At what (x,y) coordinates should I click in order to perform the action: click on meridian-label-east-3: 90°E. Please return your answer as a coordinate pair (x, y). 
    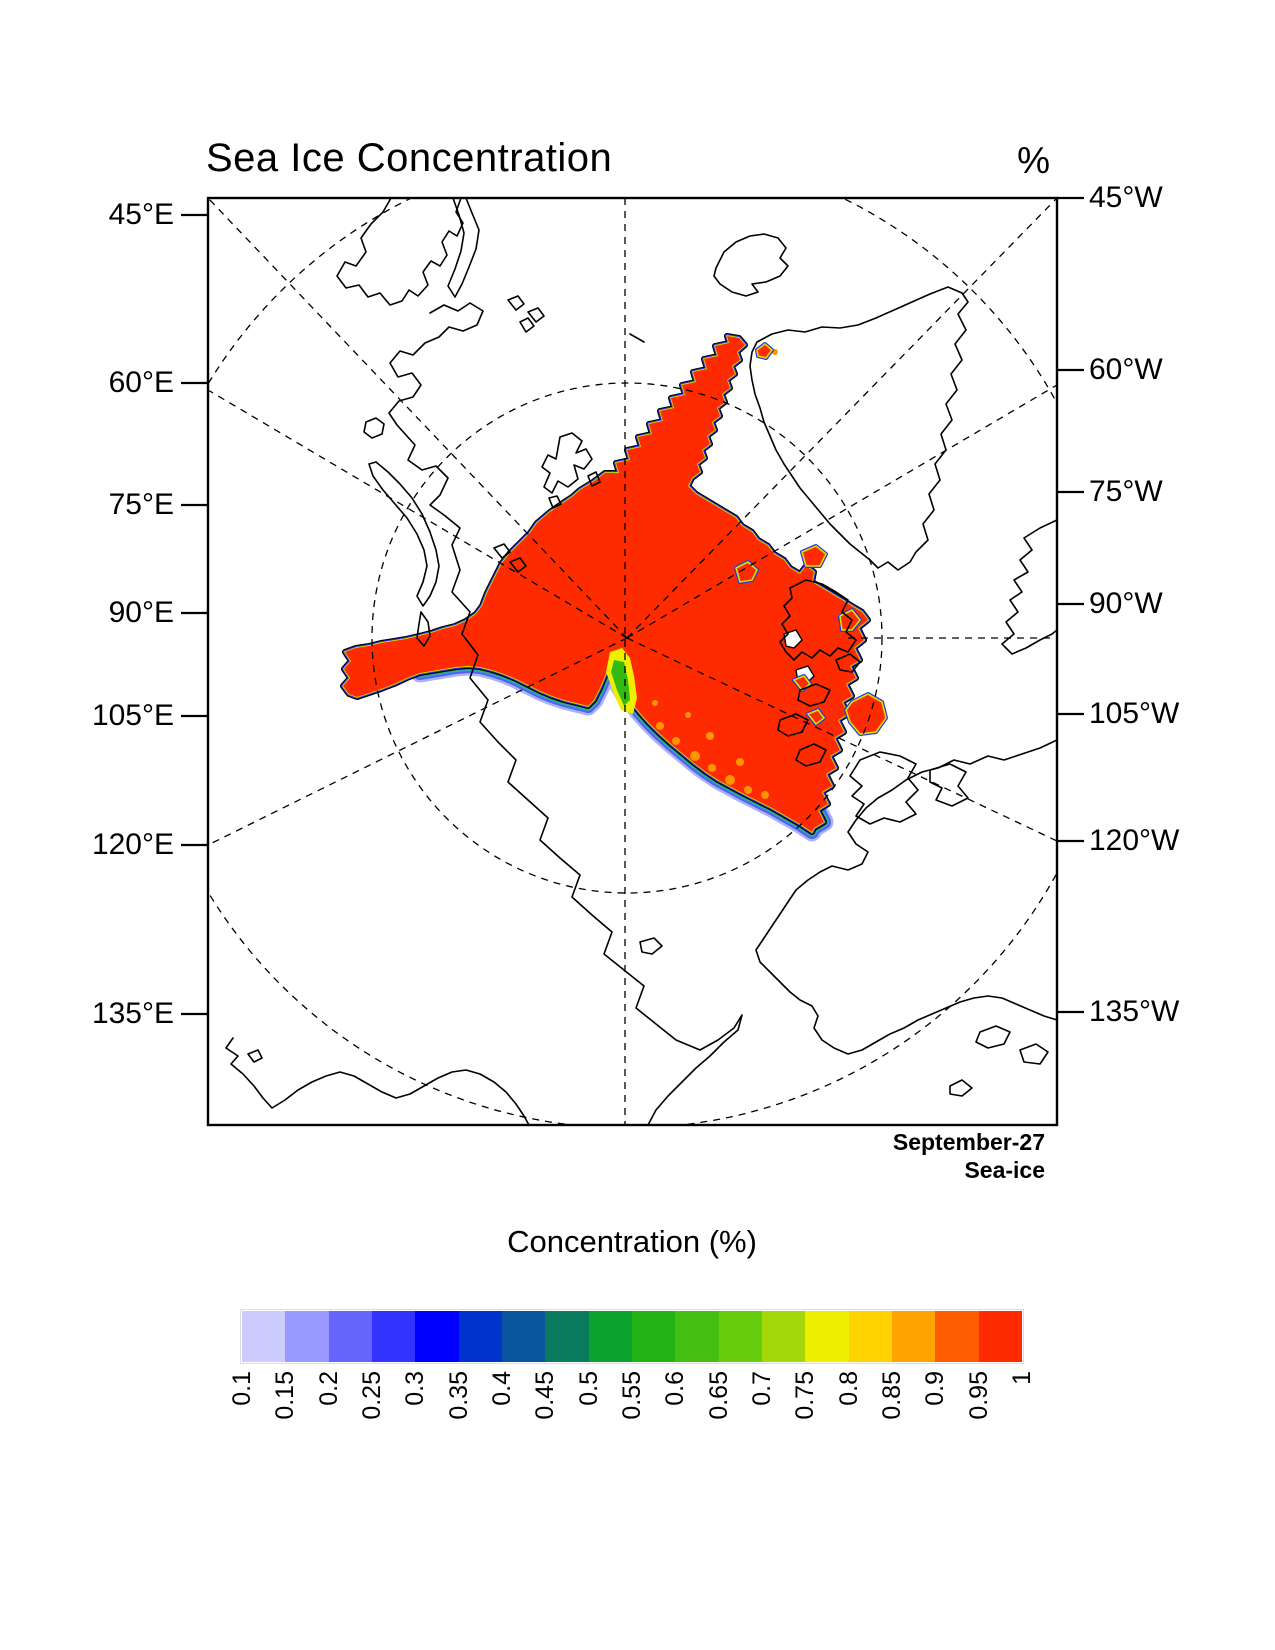
    Looking at the image, I should click on (141, 612).